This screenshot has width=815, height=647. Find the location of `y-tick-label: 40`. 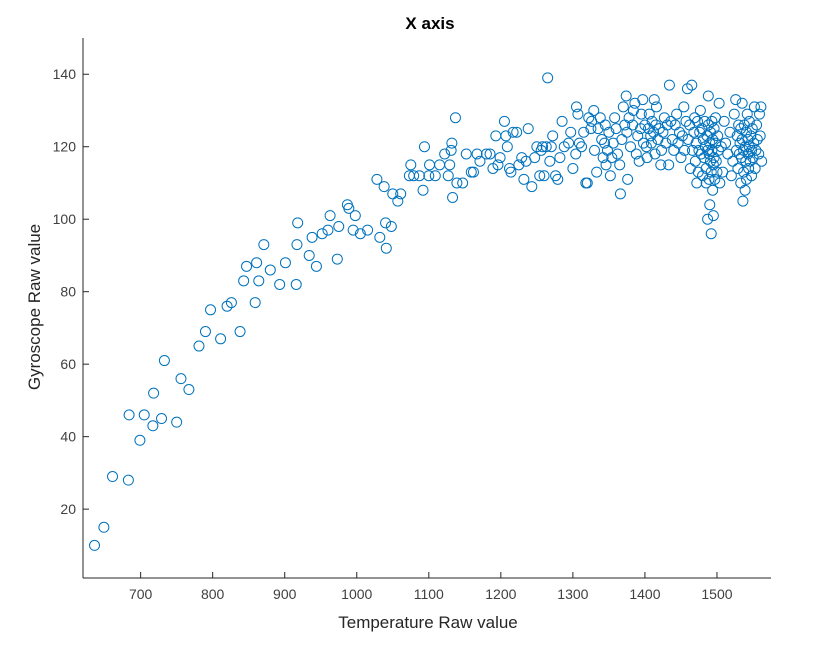

y-tick-label: 40 is located at coordinates (68, 437).